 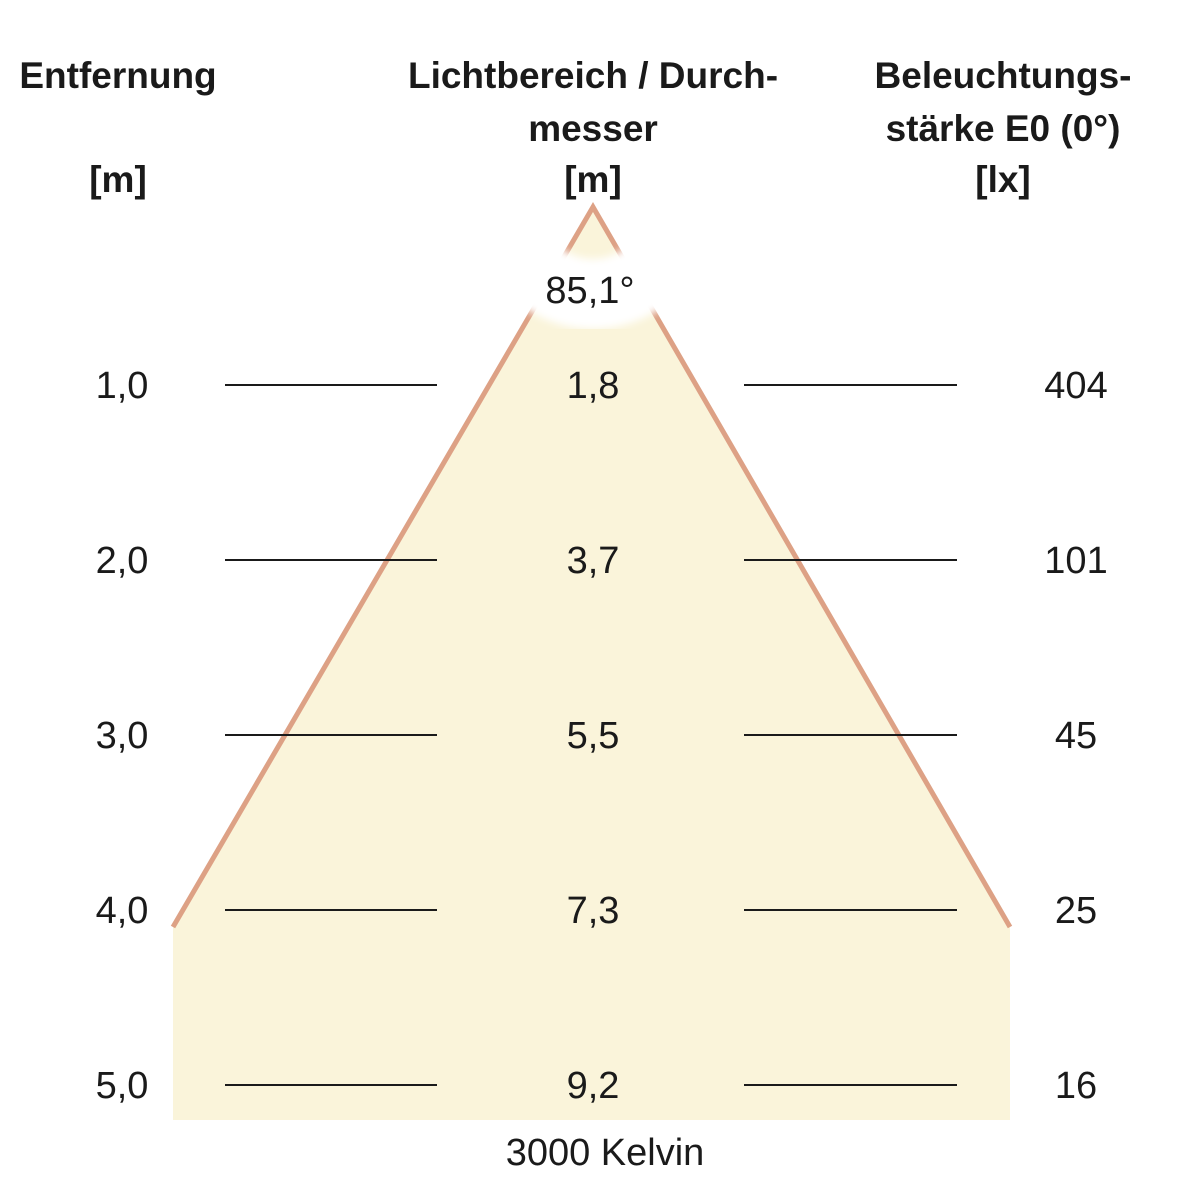 I want to click on header-diameter-line2: messer, so click(x=593, y=128).